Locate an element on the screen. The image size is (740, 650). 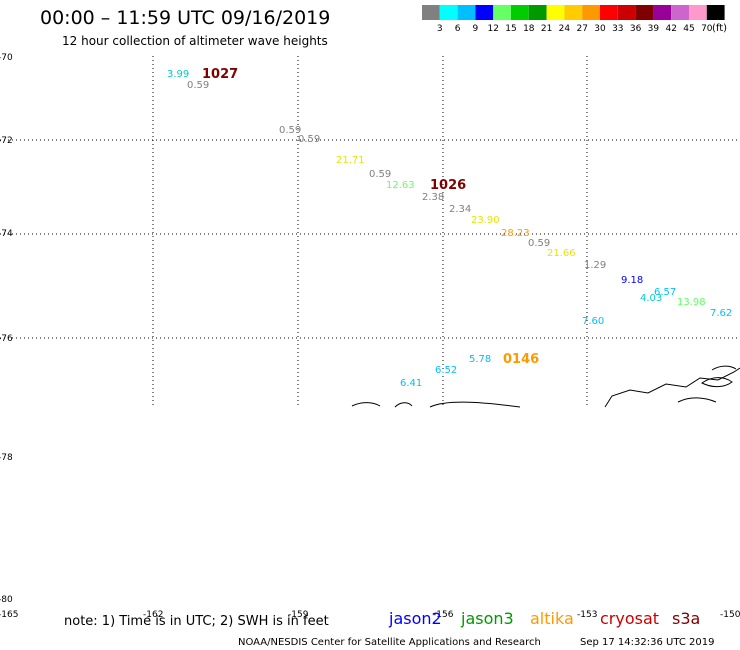
wave-height-value: 3.99 is located at coordinates (178, 74).